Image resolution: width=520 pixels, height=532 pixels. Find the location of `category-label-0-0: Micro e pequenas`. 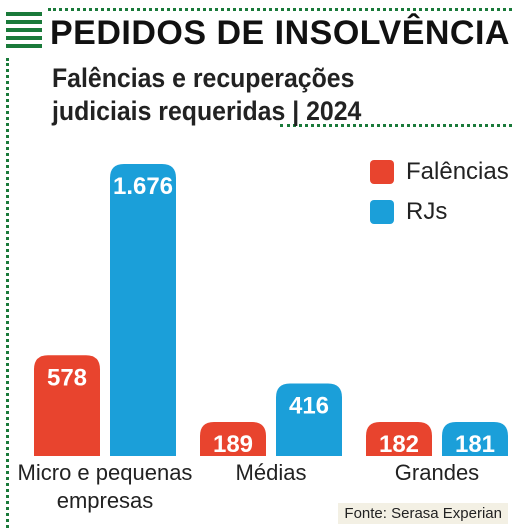

category-label-0-0: Micro e pequenas is located at coordinates (105, 472).